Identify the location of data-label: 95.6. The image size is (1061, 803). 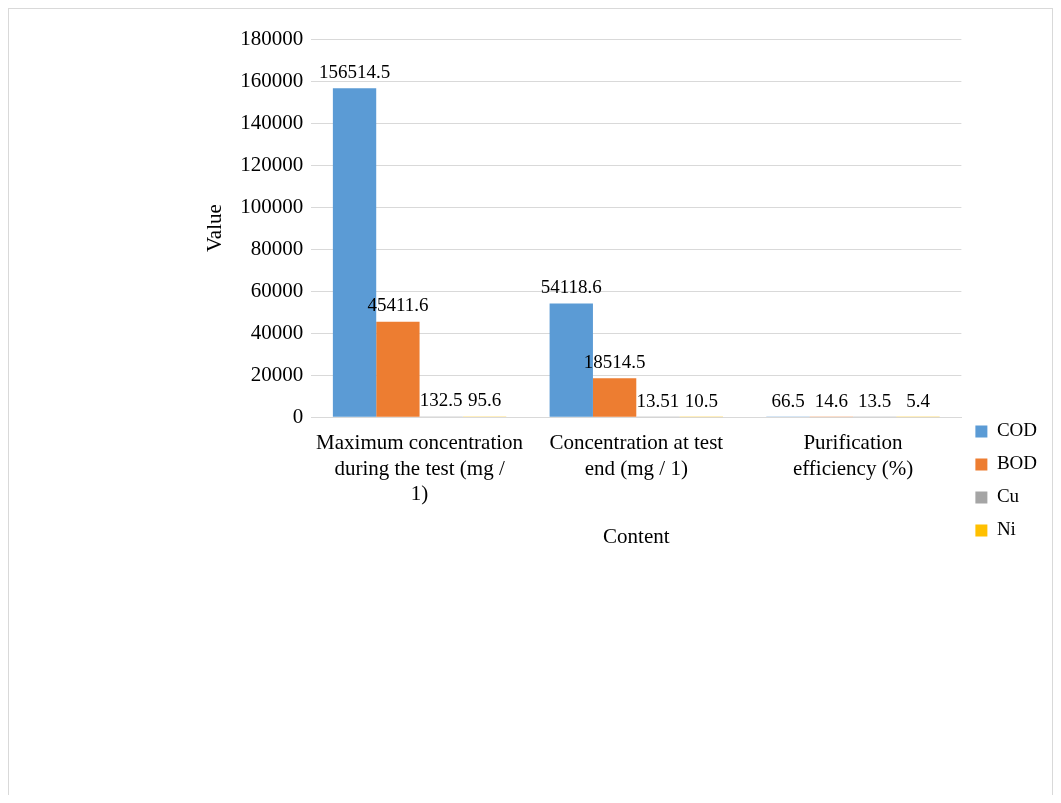
(484, 400).